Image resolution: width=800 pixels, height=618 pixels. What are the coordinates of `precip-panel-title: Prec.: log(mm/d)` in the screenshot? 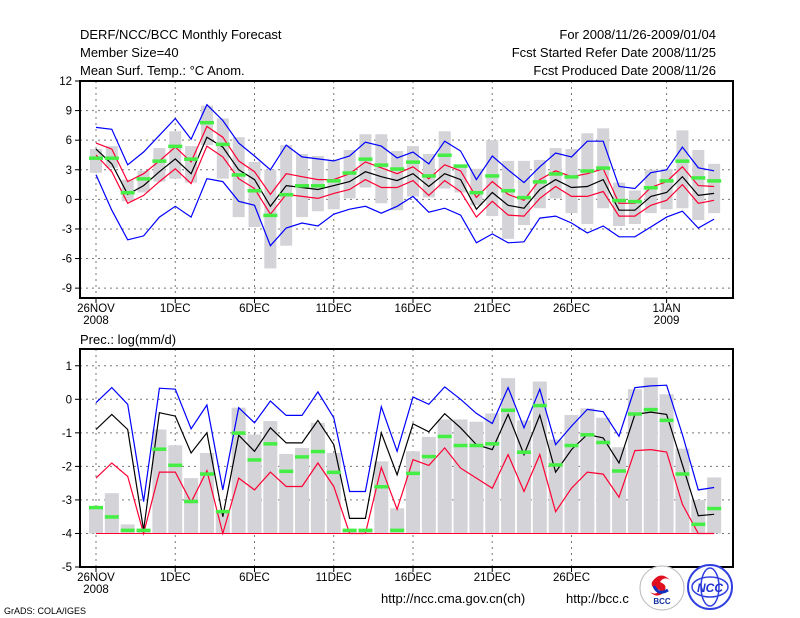 It's located at (128, 339).